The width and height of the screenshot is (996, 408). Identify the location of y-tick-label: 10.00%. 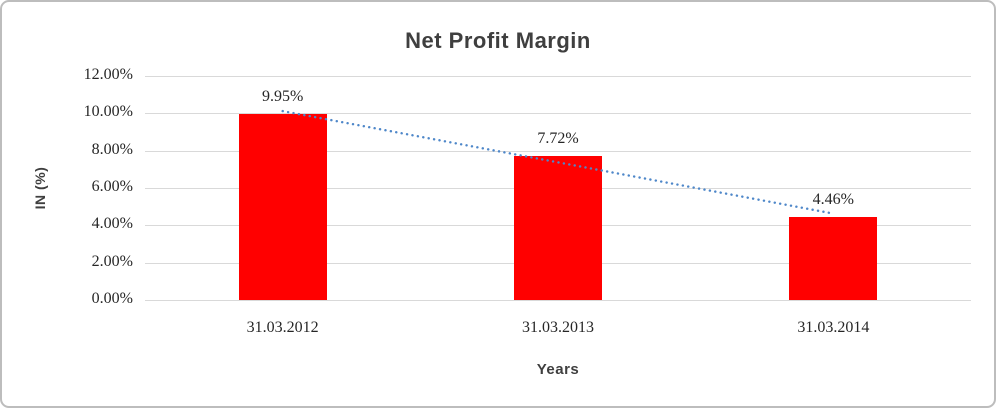
(108, 112).